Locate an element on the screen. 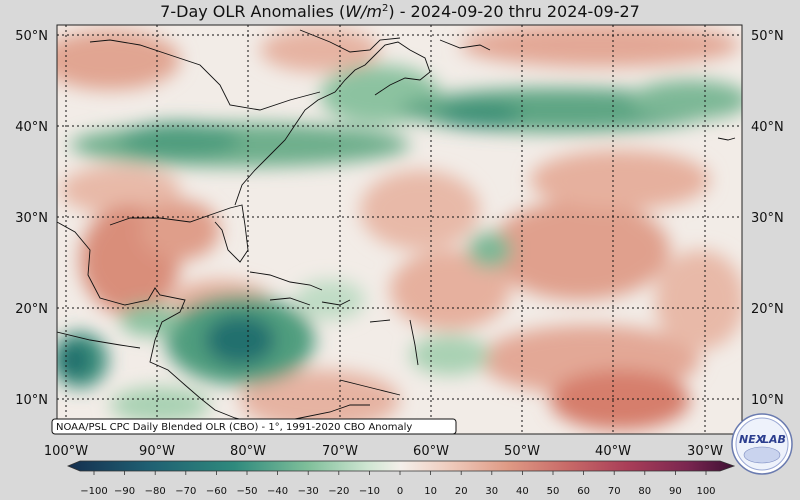 The image size is (800, 500). colorbar-tick-label: 100 is located at coordinates (705, 491).